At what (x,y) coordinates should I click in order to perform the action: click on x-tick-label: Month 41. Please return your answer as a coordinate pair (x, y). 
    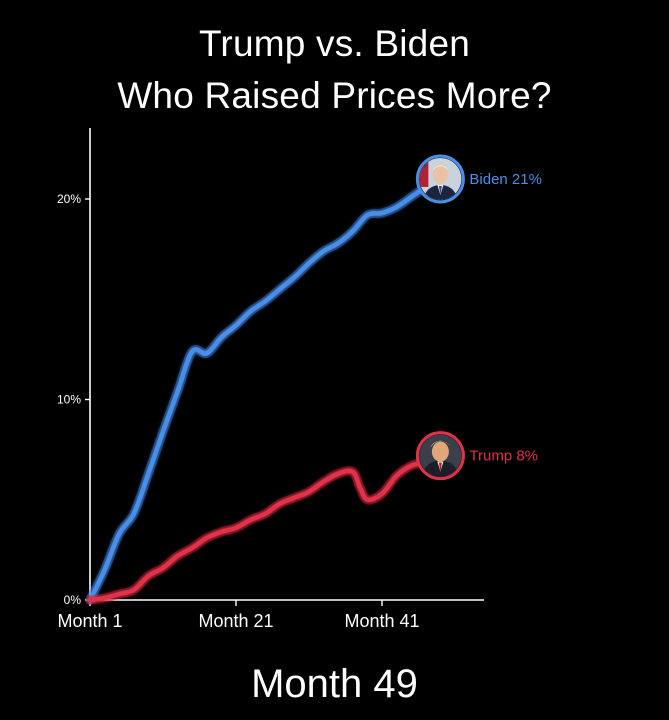
    Looking at the image, I should click on (381, 621).